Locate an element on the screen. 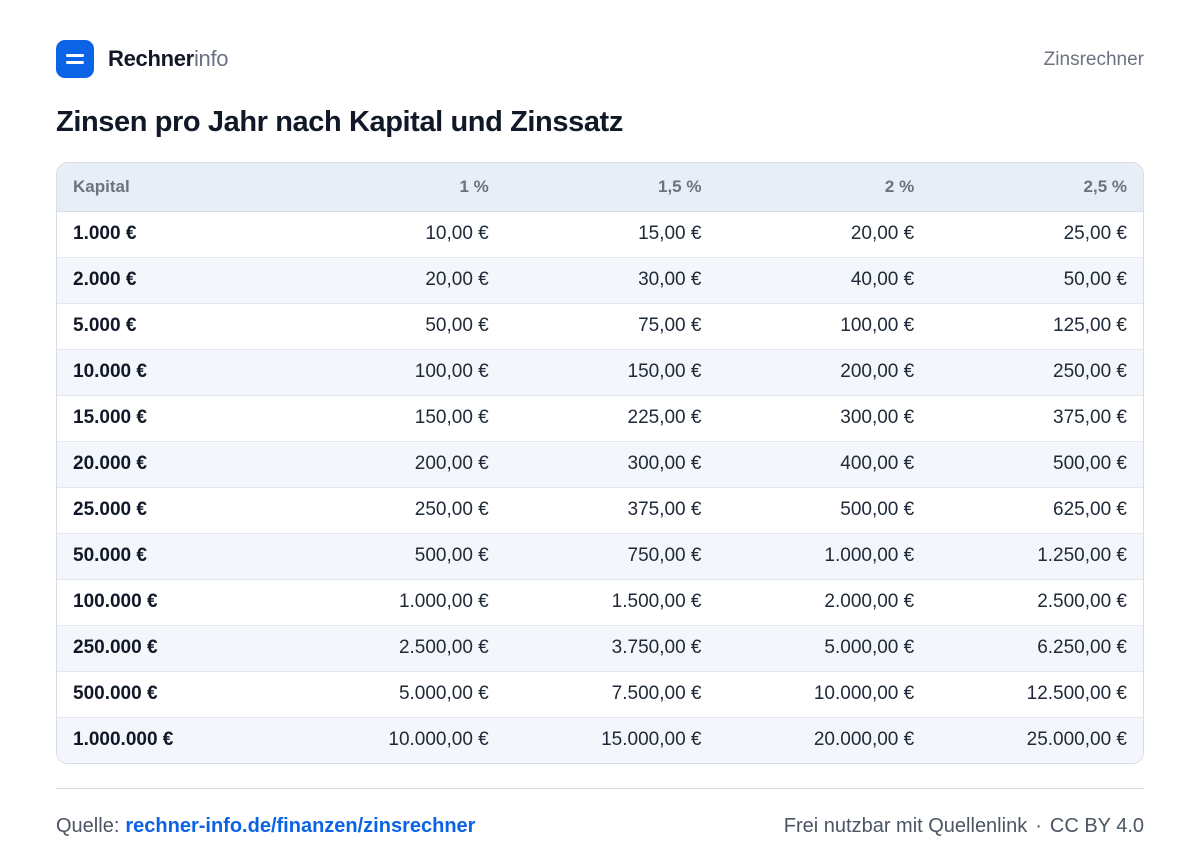 Image resolution: width=1200 pixels, height=868 pixels. interest-cell: 225,00 € is located at coordinates (611, 418).